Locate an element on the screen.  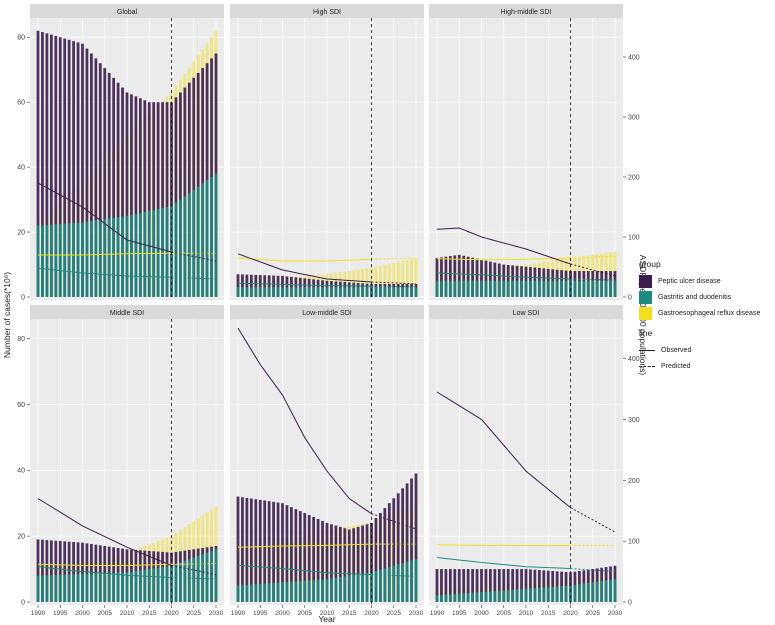
legend-line: line Observed Predicted is located at coordinates (665, 351).